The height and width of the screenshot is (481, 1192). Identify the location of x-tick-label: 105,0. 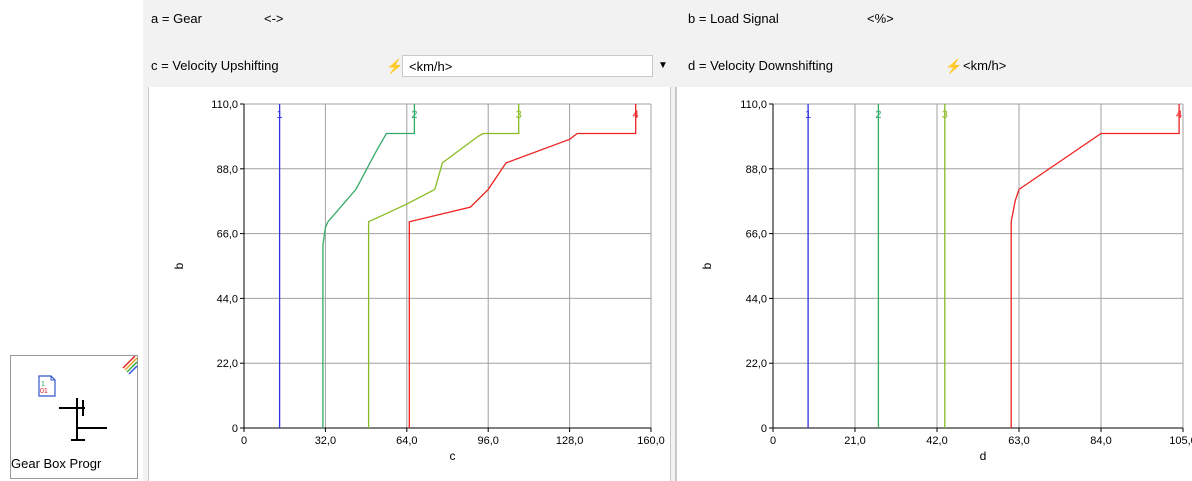
(1180, 441).